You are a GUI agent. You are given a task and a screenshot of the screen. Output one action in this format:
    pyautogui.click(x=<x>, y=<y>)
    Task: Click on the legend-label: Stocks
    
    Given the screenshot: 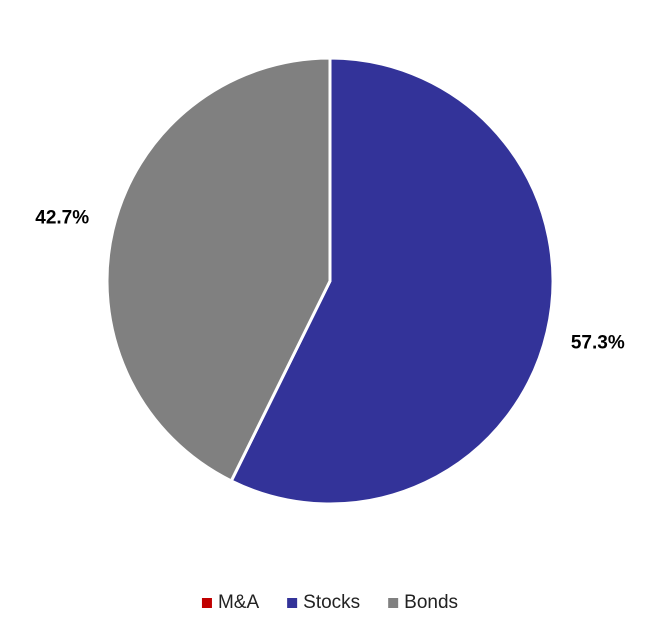 What is the action you would take?
    pyautogui.click(x=331, y=602)
    